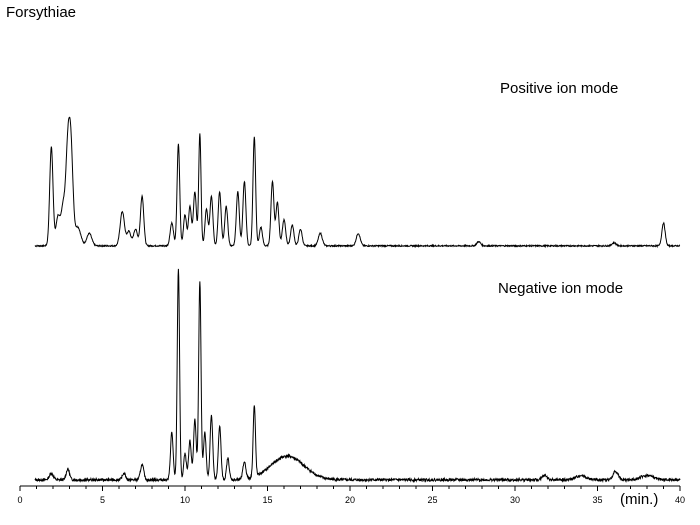 The image size is (700, 525). What do you see at coordinates (432, 500) in the screenshot?
I see `x-tick-label: 25` at bounding box center [432, 500].